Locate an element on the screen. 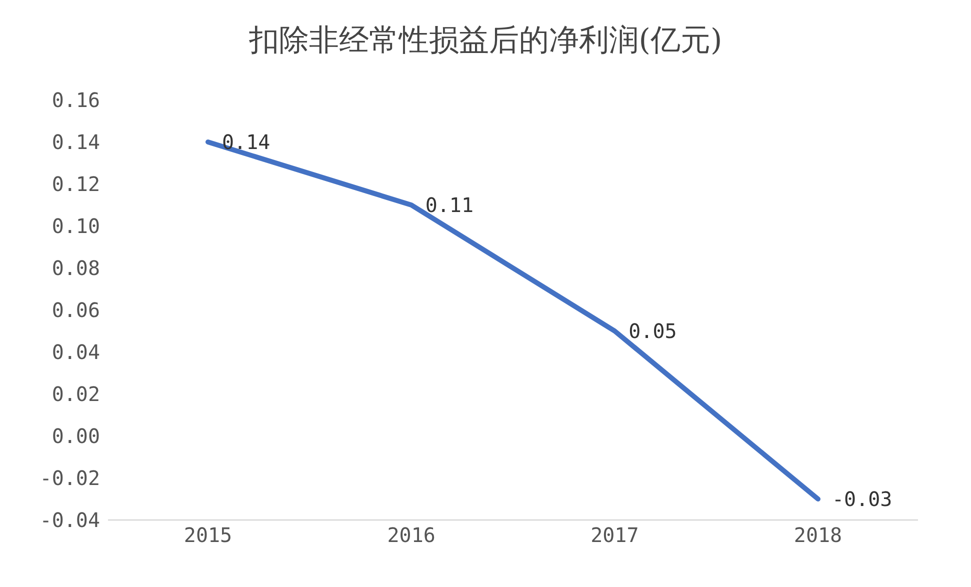  data-label: 0.05 is located at coordinates (652, 331).